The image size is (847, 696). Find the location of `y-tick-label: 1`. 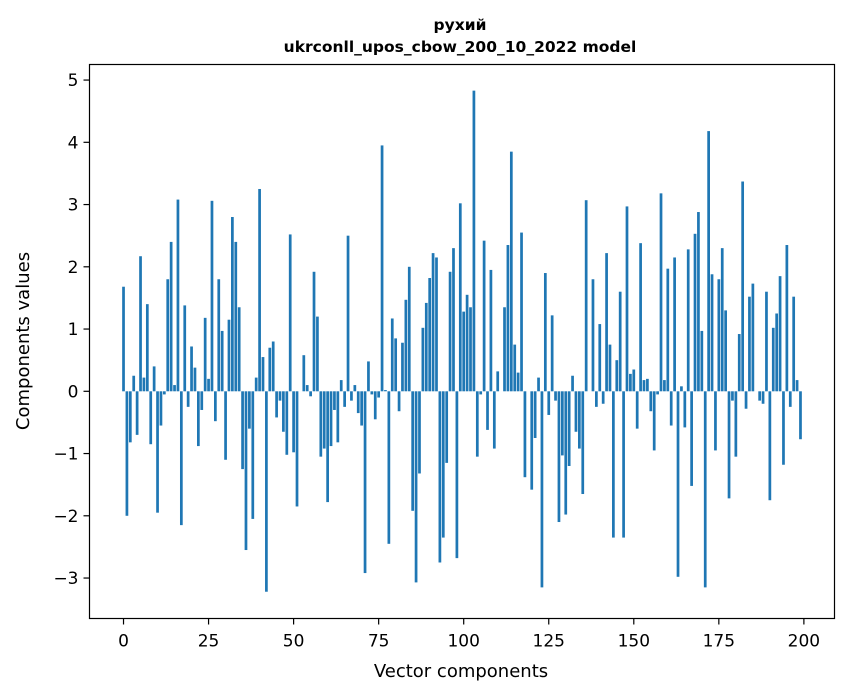

y-tick-label: 1 is located at coordinates (73, 330).